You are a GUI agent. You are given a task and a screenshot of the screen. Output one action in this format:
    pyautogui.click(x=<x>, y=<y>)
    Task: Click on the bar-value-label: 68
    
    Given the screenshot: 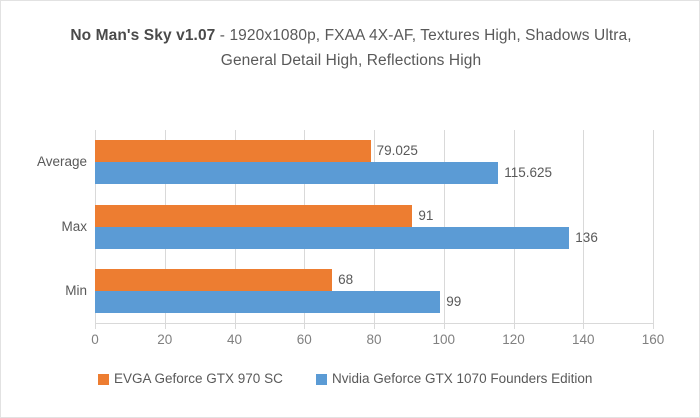 What is the action you would take?
    pyautogui.click(x=346, y=279)
    